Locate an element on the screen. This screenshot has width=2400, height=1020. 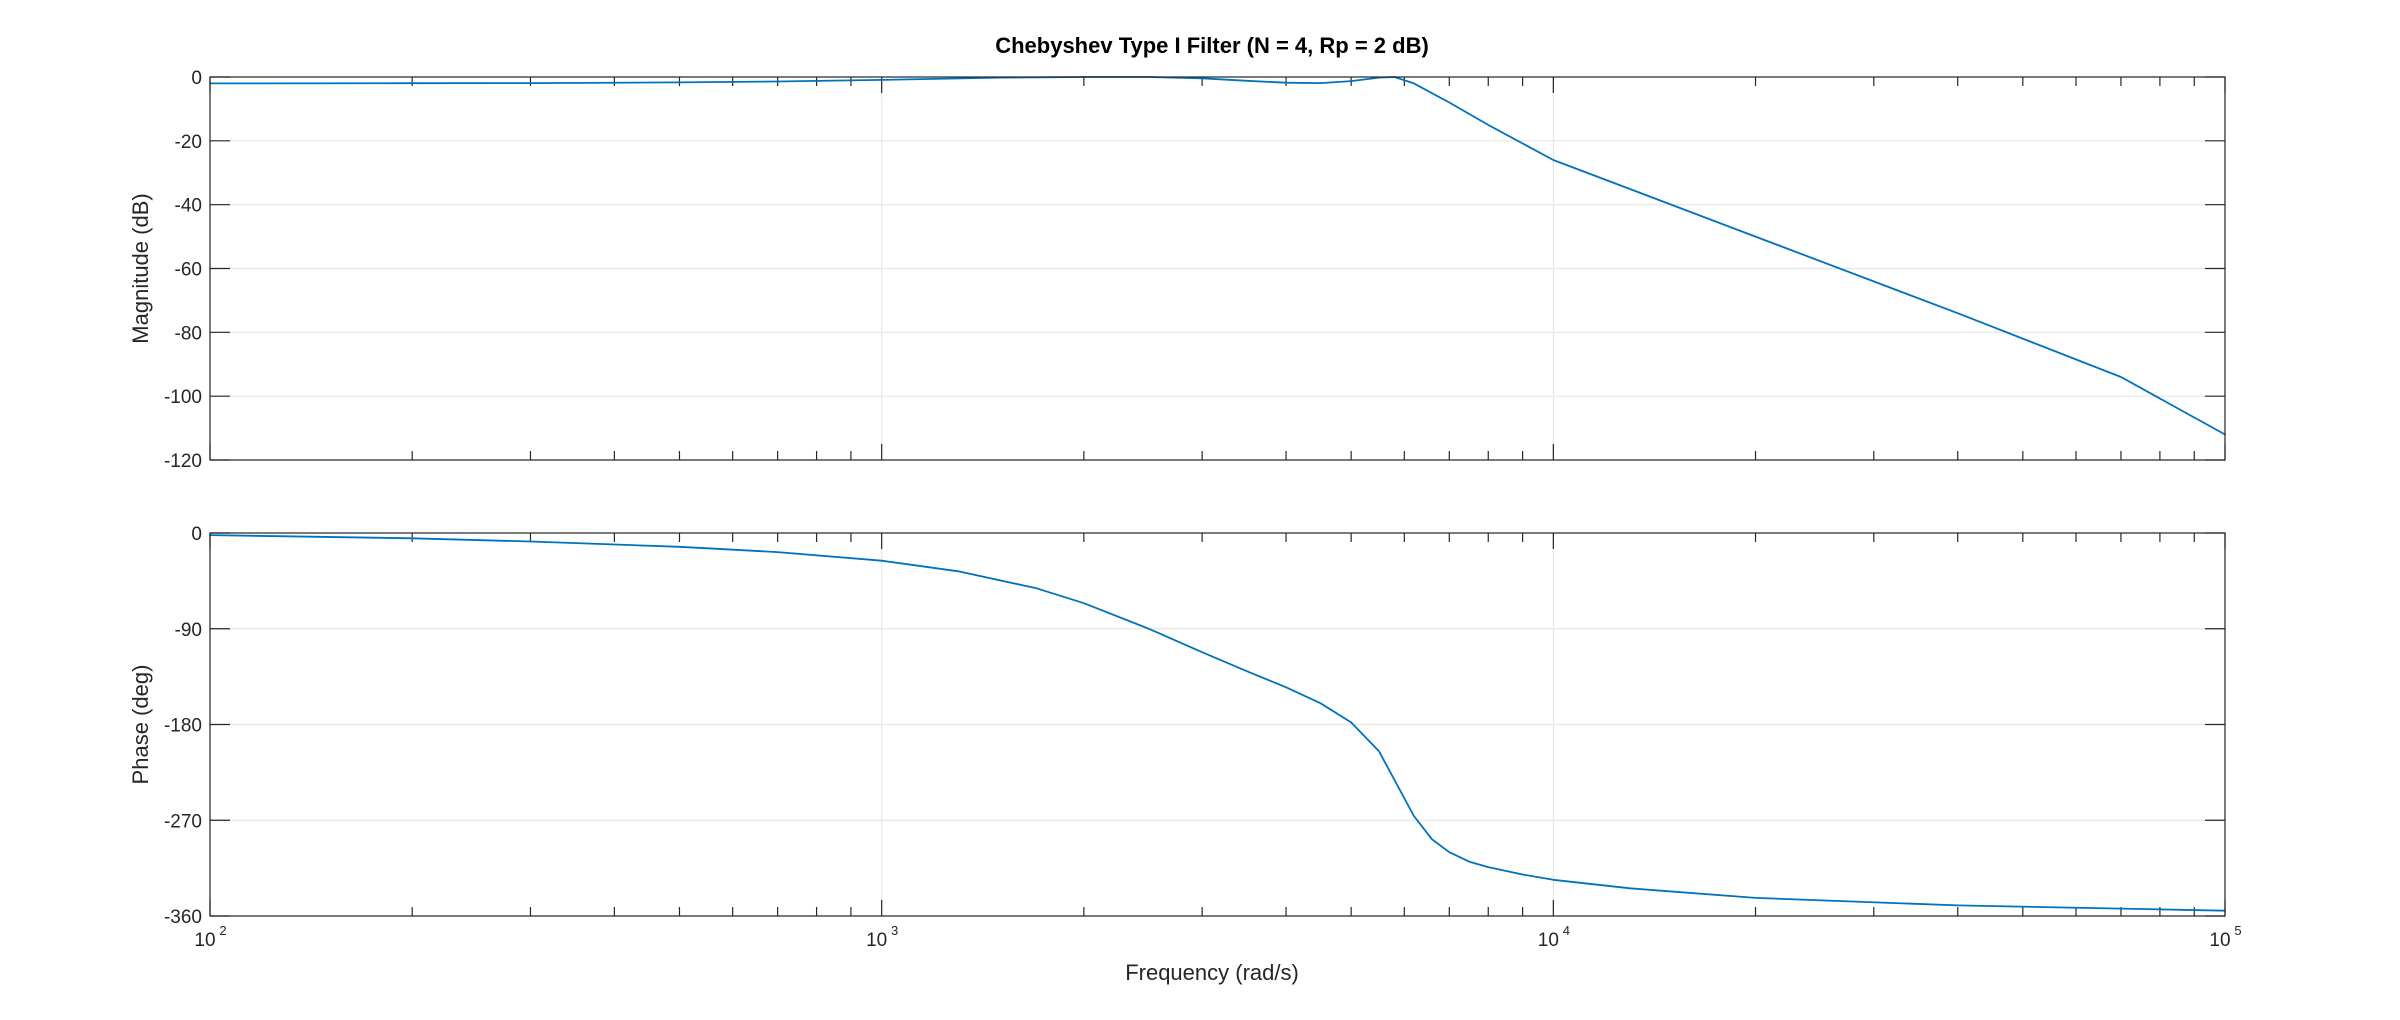
x-tick-label-exponent: 5 is located at coordinates (2237, 930).